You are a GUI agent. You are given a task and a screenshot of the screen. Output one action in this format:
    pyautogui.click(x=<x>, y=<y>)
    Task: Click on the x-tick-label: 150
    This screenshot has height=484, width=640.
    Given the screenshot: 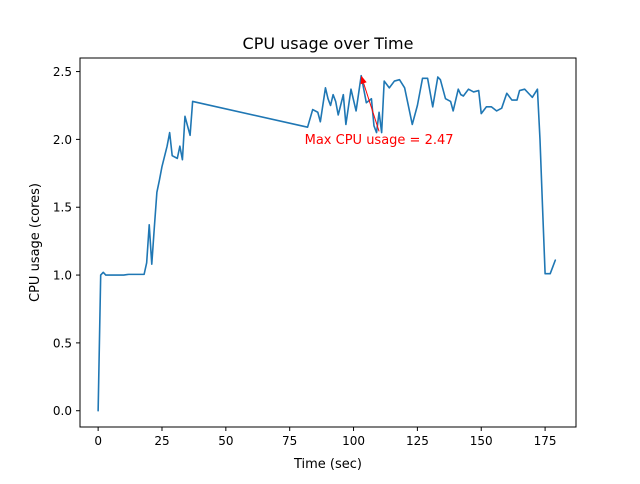 What is the action you would take?
    pyautogui.click(x=481, y=441)
    